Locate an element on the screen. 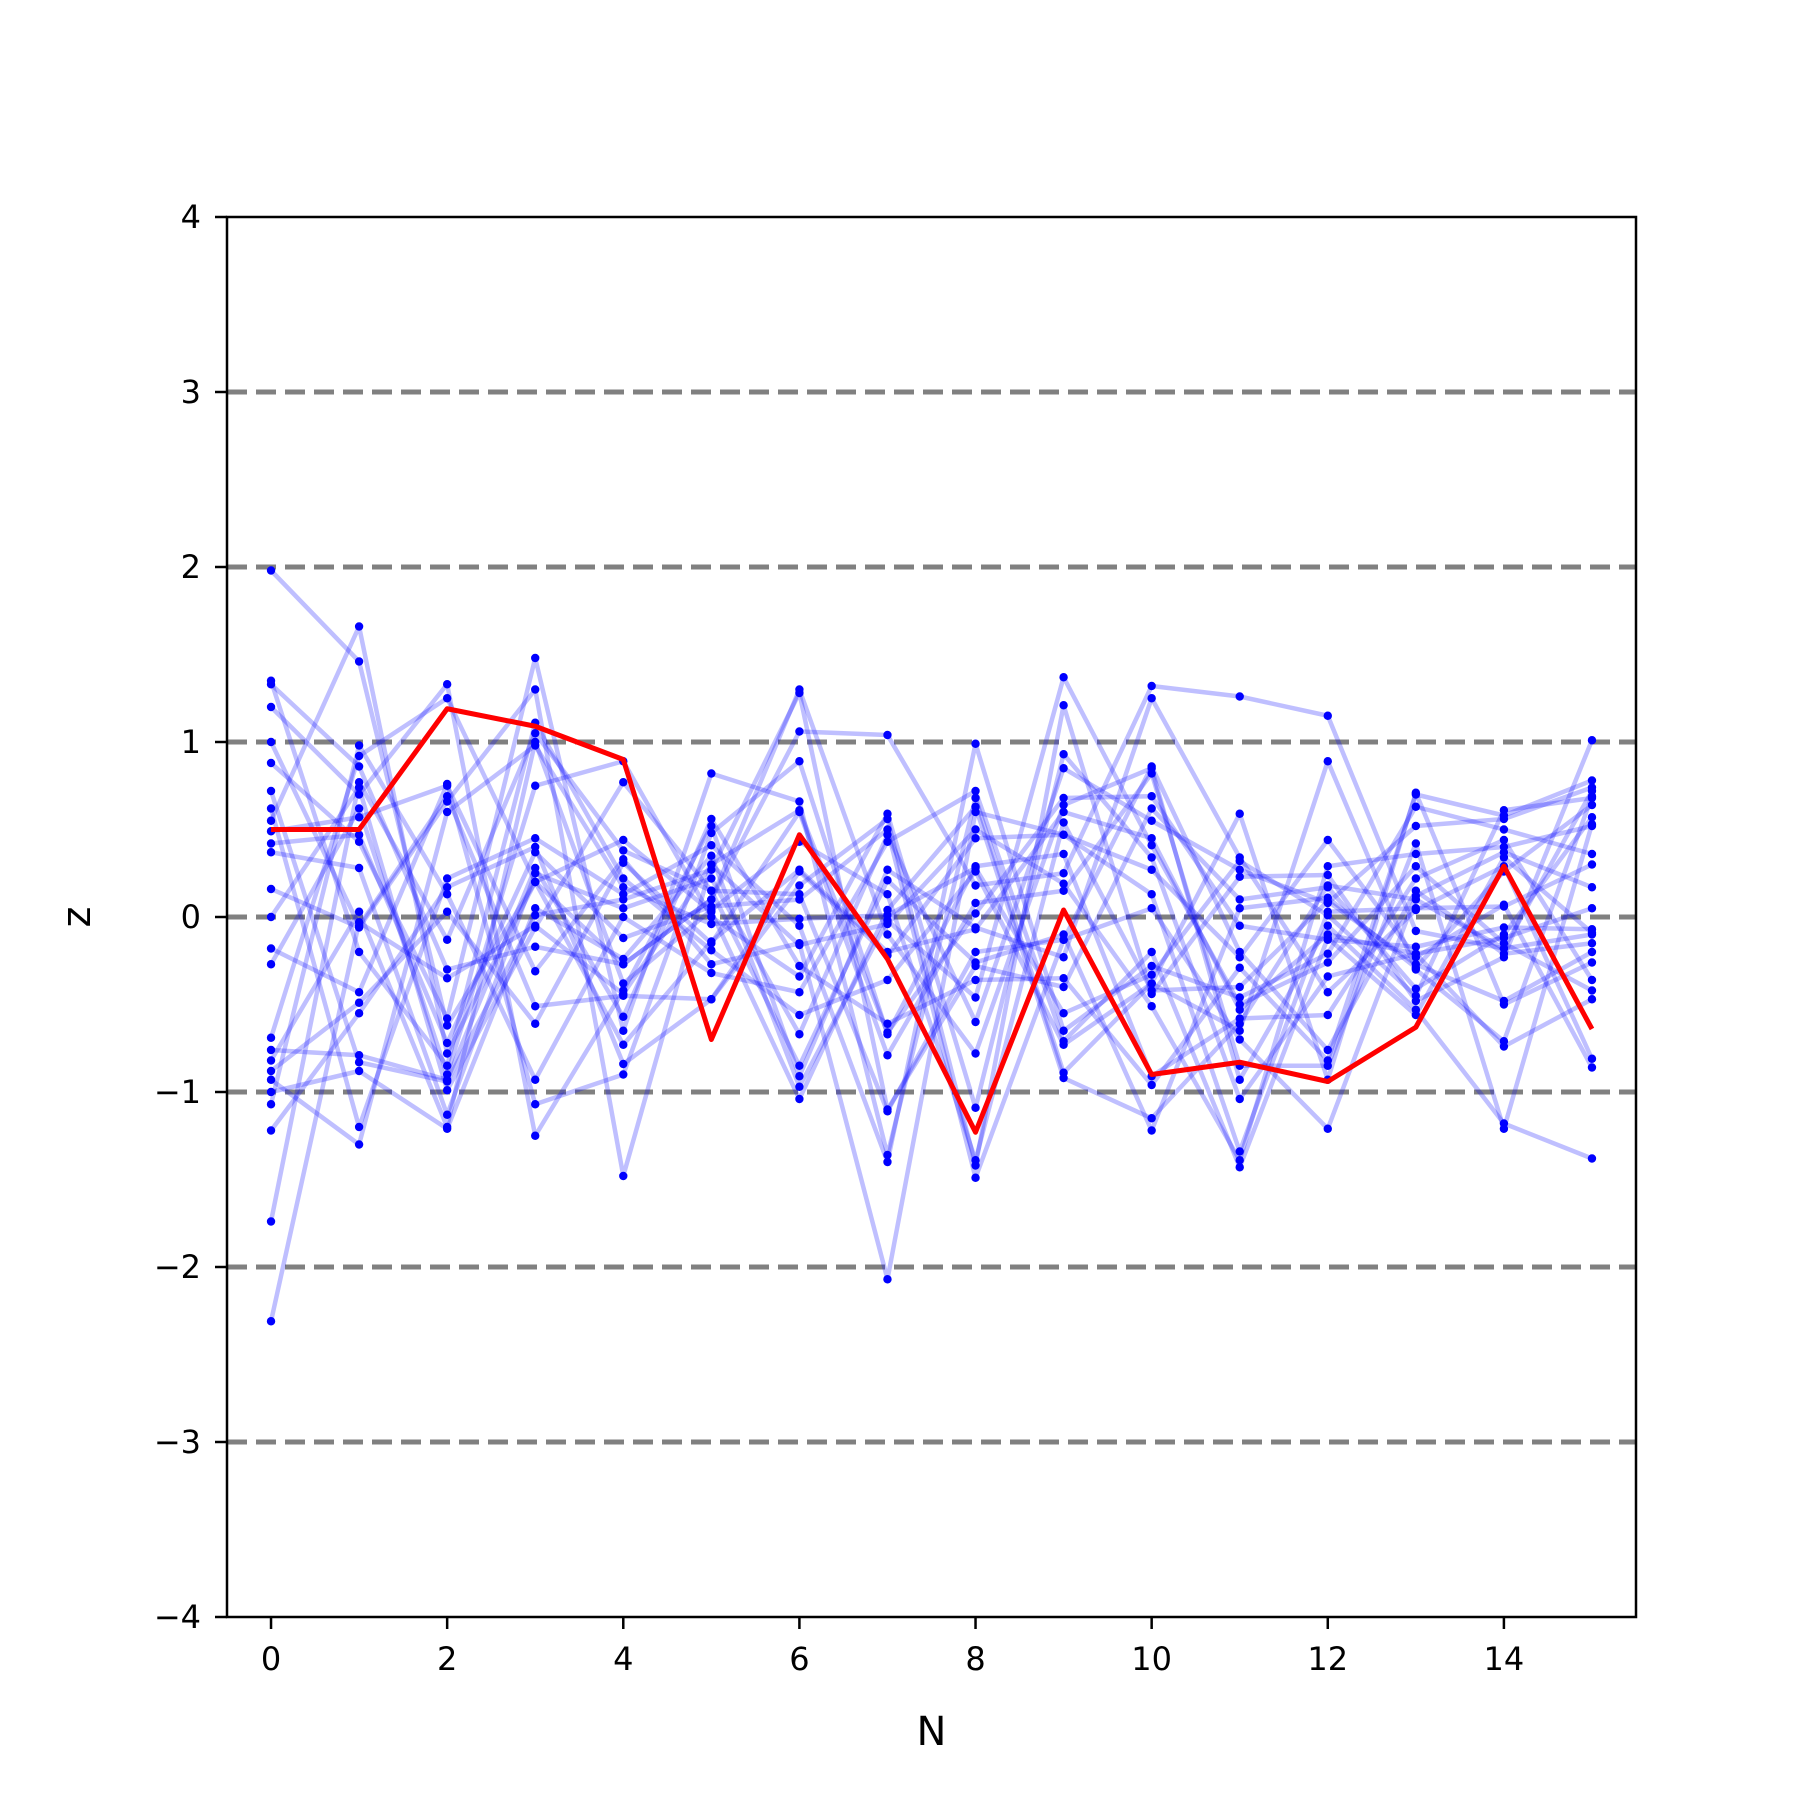 The width and height of the screenshot is (1800, 1800). x-axis-ticks: 0 2 4 6 8 10 12 14 is located at coordinates (892, 1647).